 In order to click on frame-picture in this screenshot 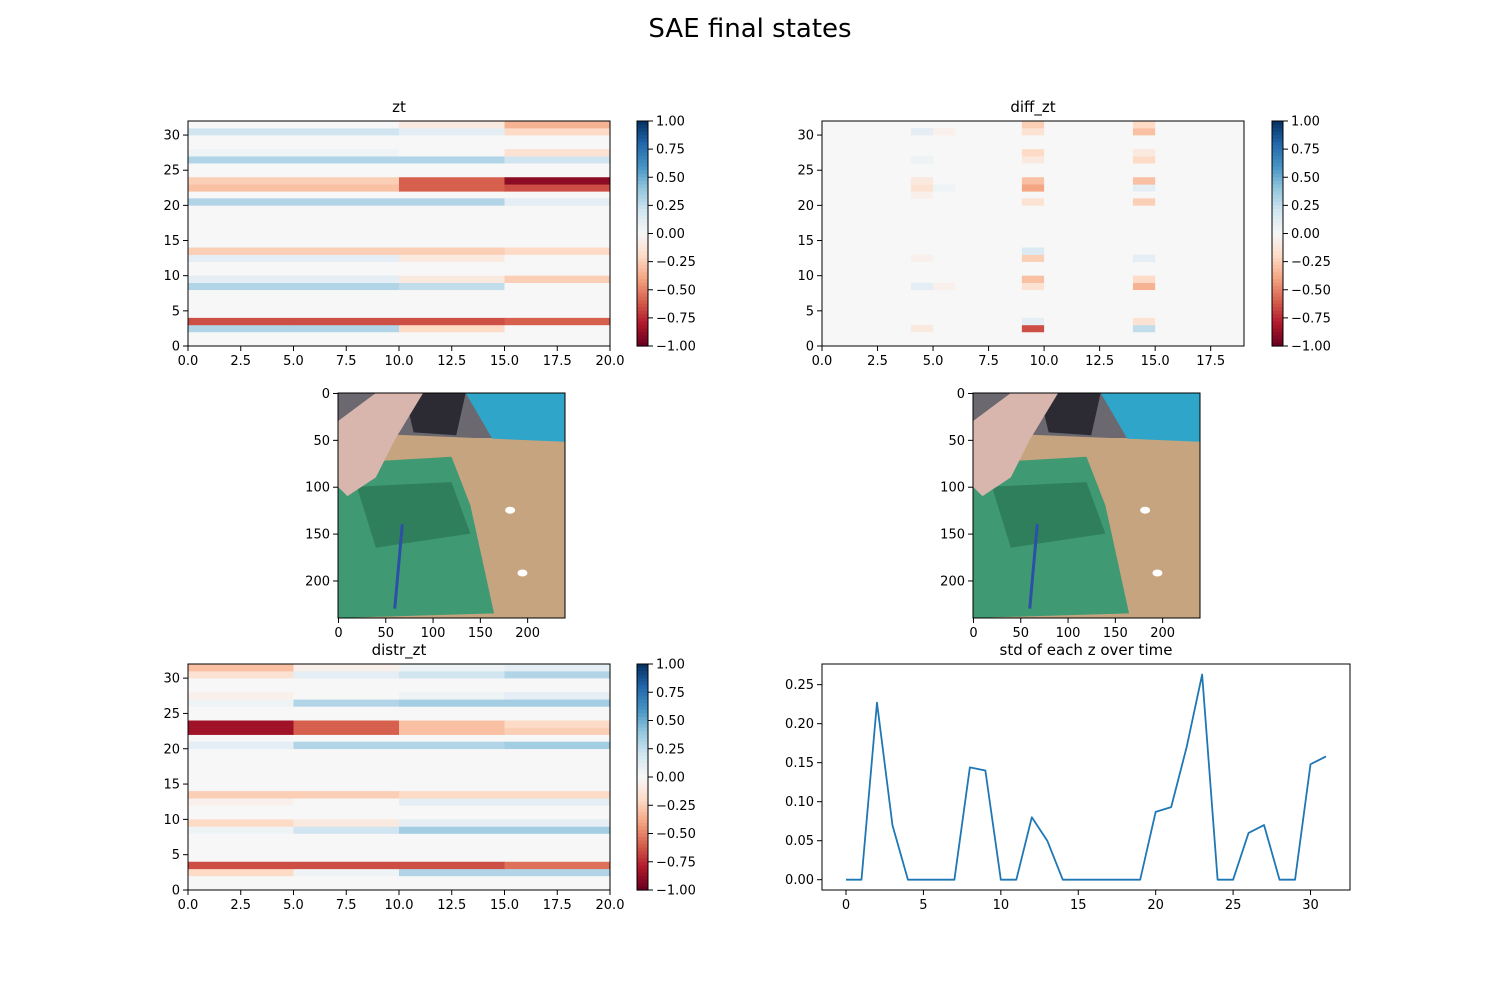, I will do `click(1086, 505)`.